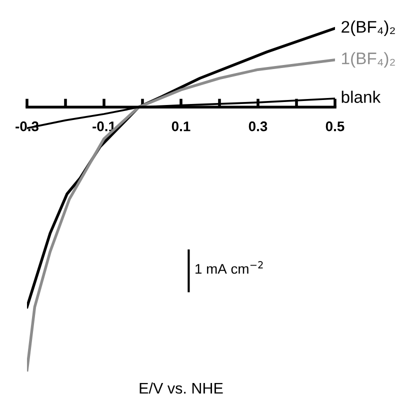 The width and height of the screenshot is (409, 408). I want to click on x-axis-title: E/V vs. NHE, so click(181, 388).